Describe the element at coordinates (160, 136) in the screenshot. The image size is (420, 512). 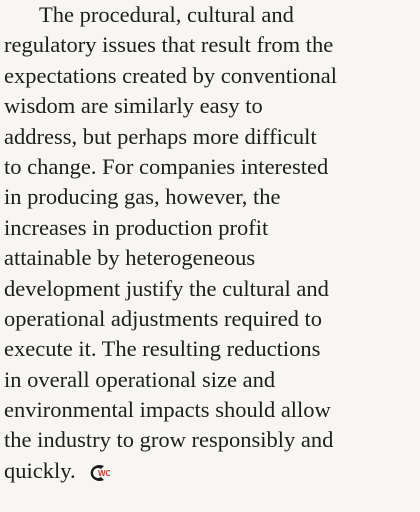
I see `line-text: address, but perhaps more difficult` at that location.